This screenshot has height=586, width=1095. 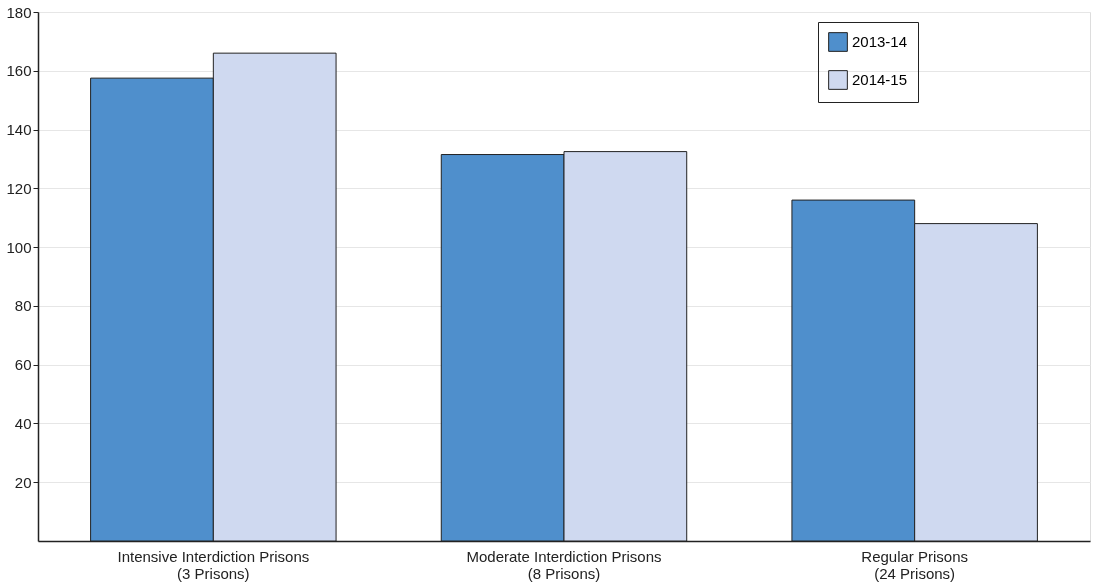 What do you see at coordinates (880, 41) in the screenshot?
I see `legend-label: 2013-14` at bounding box center [880, 41].